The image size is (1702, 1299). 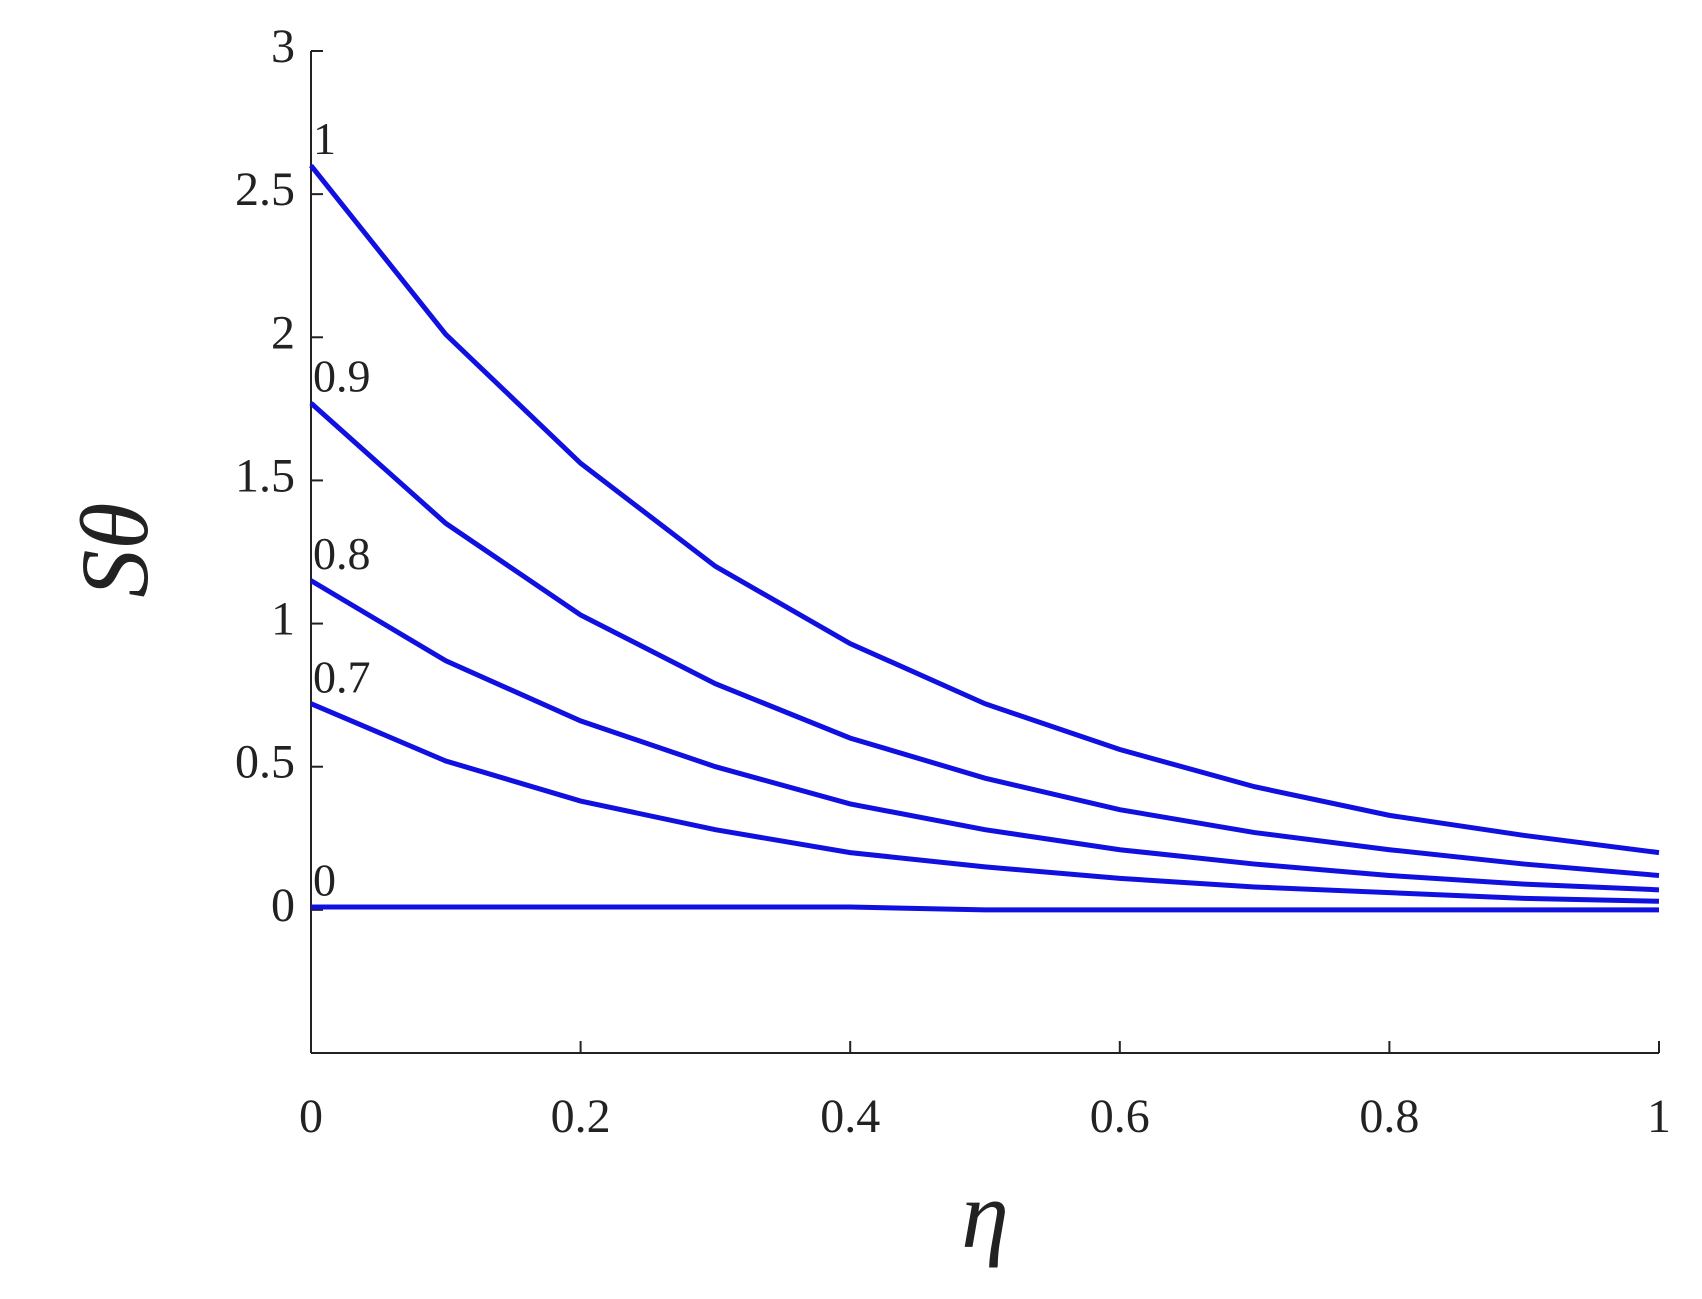 I want to click on curve-label: 0.9, so click(x=342, y=376).